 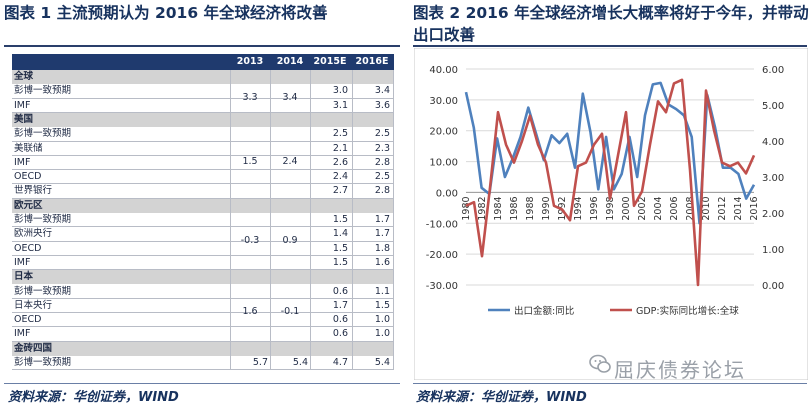 What do you see at coordinates (330, 61) in the screenshot?
I see `column-header: 2015E` at bounding box center [330, 61].